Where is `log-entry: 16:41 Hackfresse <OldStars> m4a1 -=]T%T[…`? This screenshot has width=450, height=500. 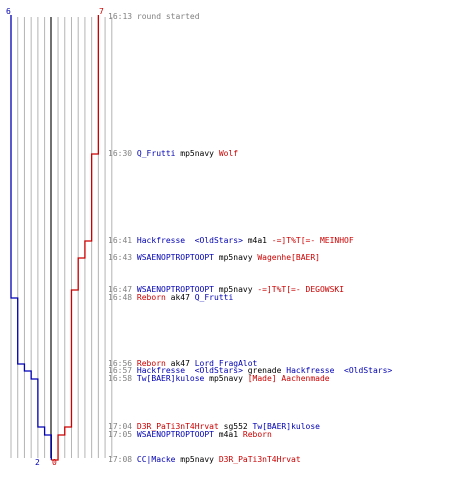 log-entry: 16:41 Hackfresse <OldStars> m4a1 -=]T%T[… is located at coordinates (231, 241).